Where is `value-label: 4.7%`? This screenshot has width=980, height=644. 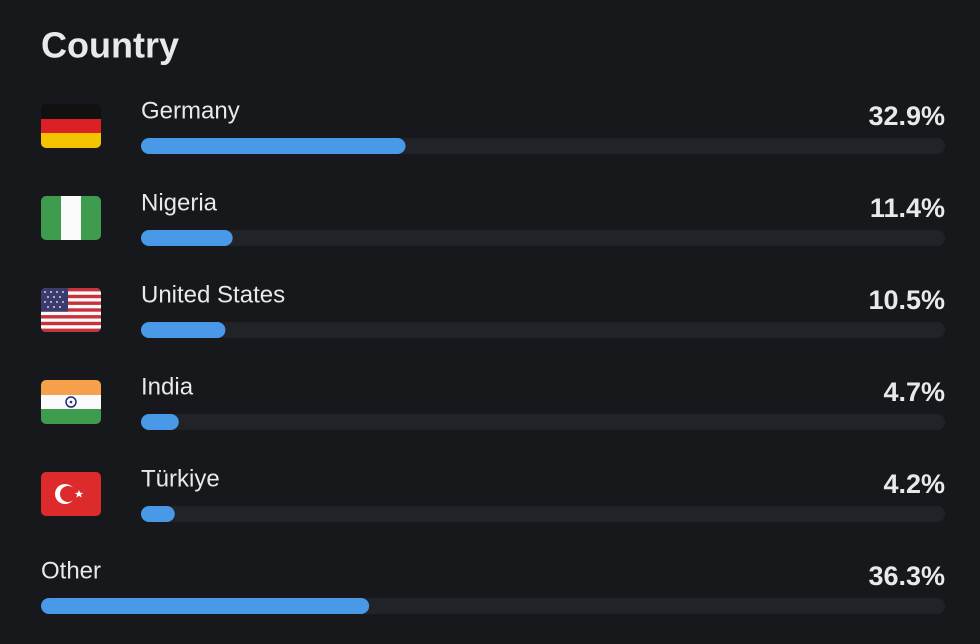 value-label: 4.7% is located at coordinates (914, 392).